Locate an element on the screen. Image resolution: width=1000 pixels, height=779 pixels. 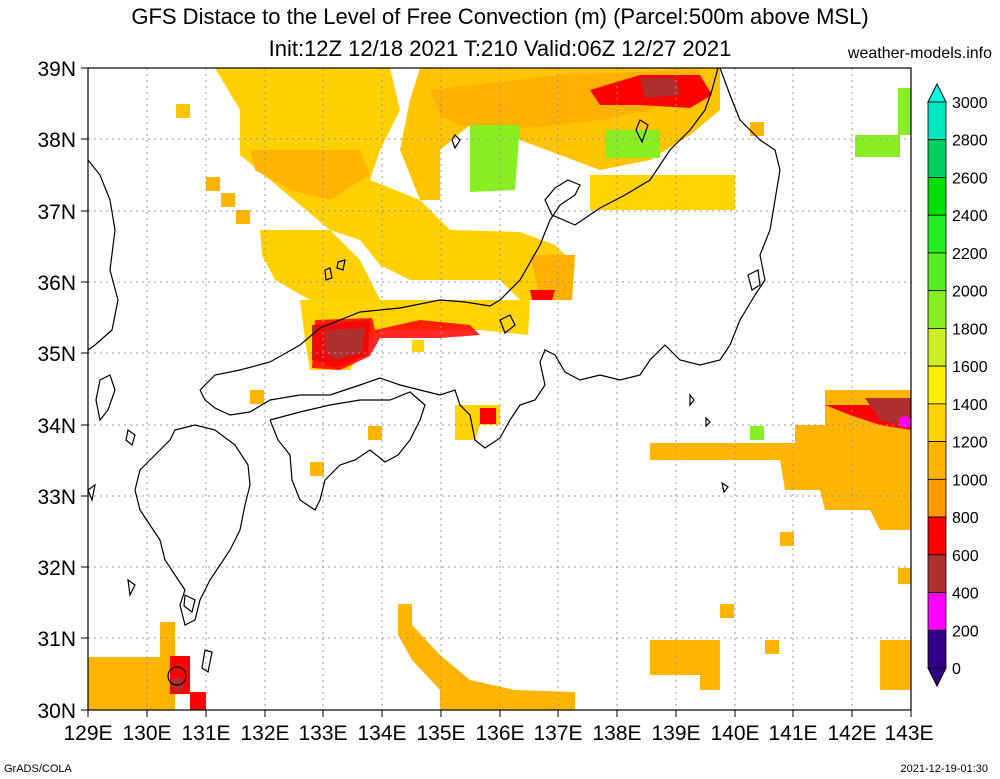
y-tick-label: 33N is located at coordinates (56, 497).